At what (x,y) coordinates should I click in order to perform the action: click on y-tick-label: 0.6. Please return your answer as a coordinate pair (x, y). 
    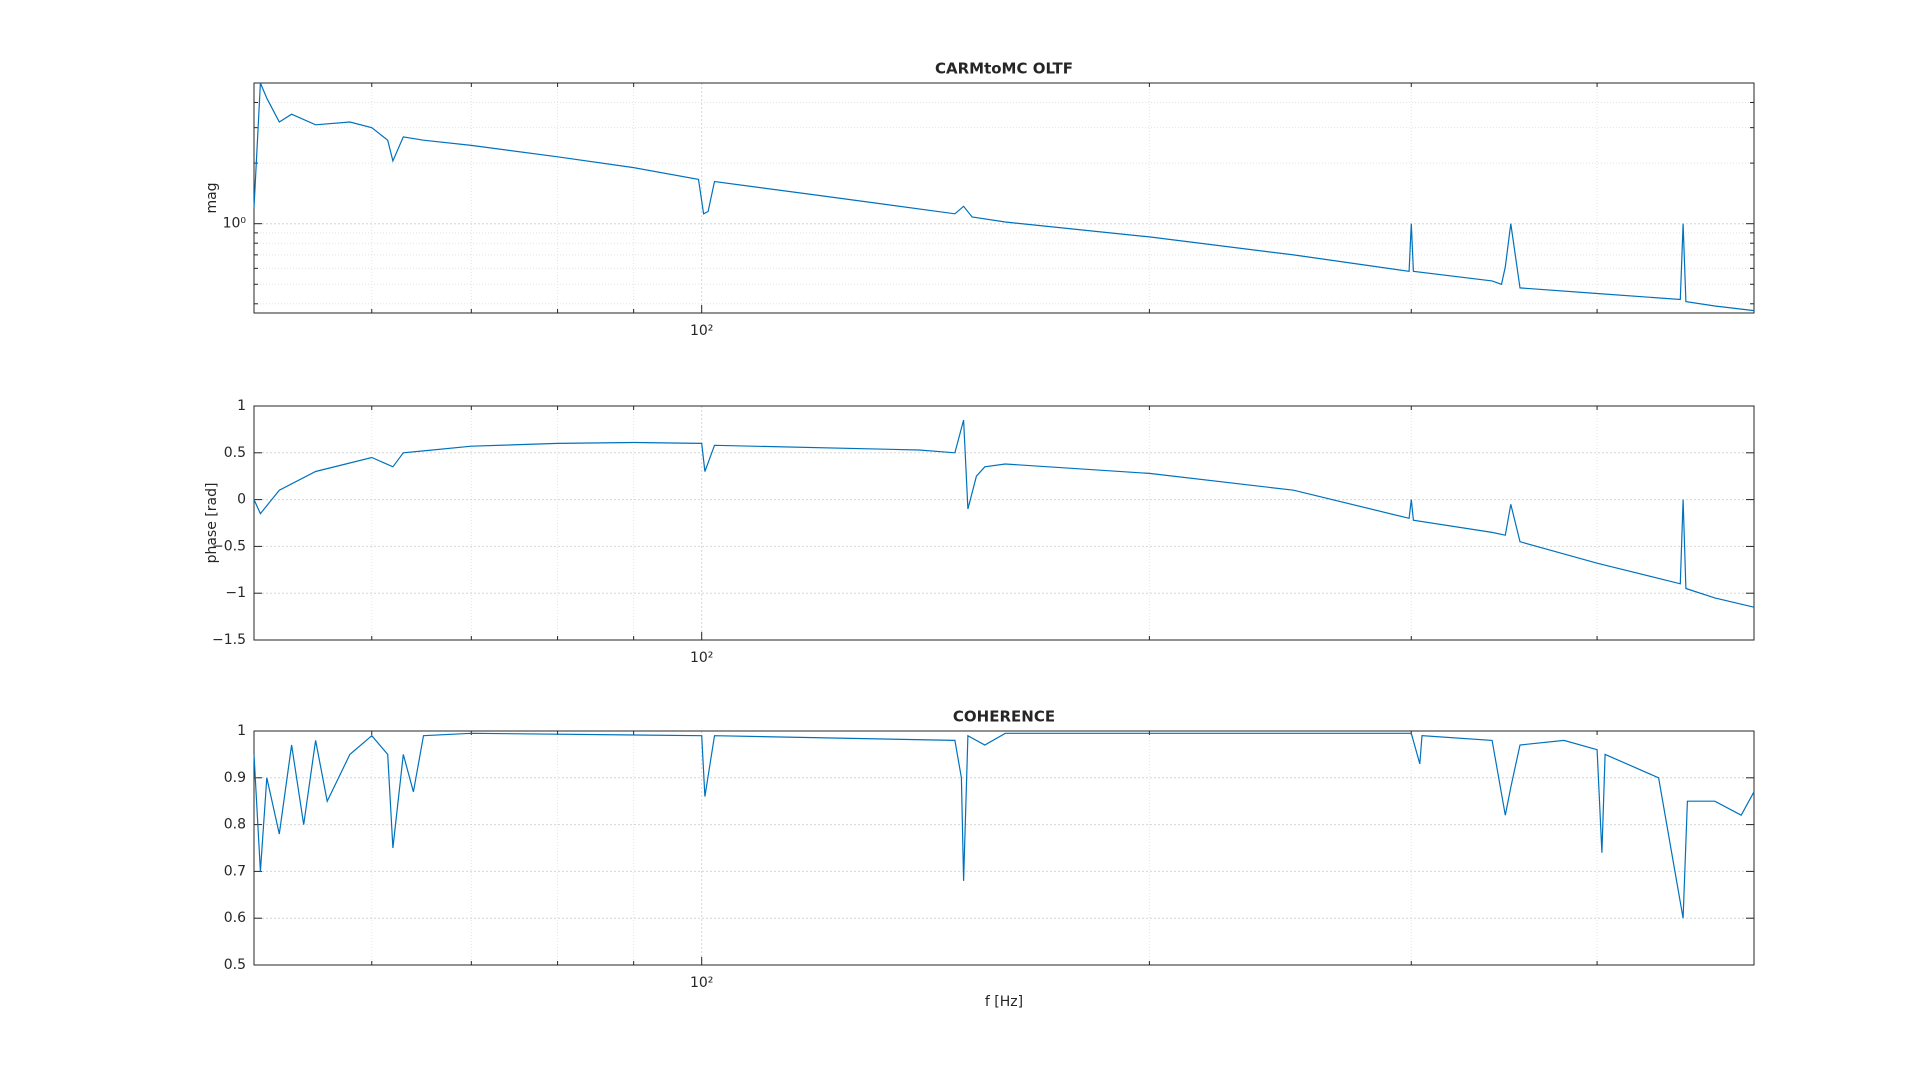
    Looking at the image, I should click on (235, 918).